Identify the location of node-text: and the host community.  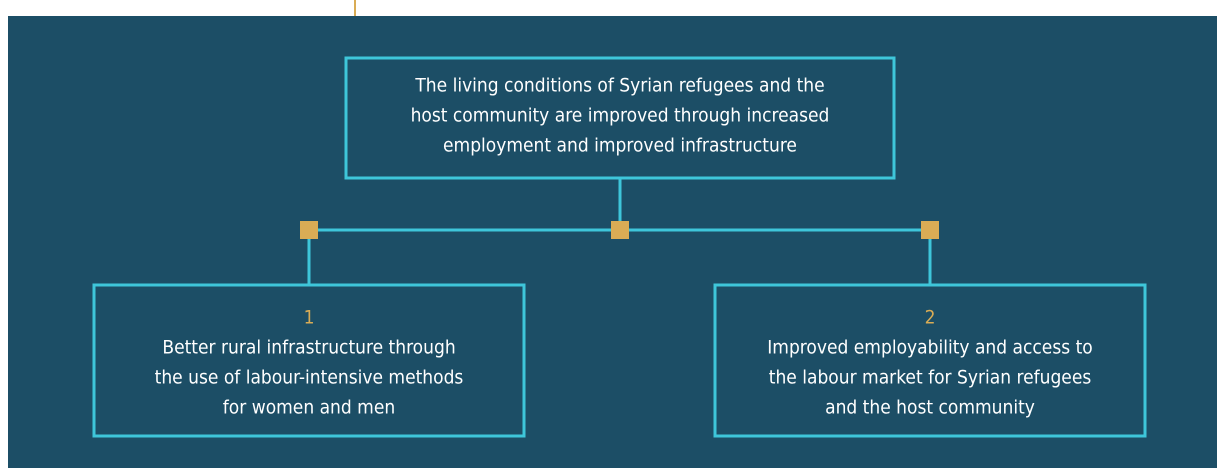
(930, 408).